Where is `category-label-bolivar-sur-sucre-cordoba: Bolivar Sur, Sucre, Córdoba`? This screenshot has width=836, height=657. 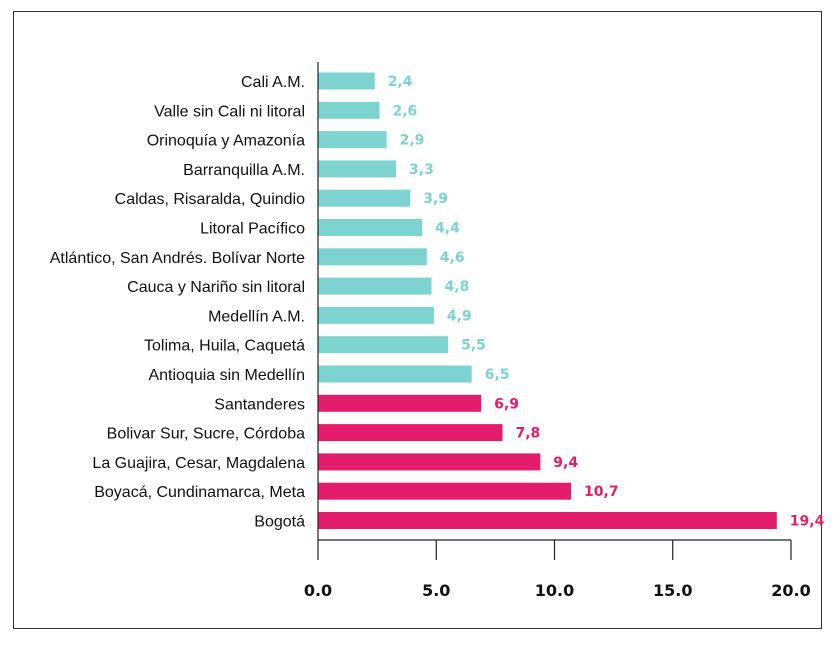 category-label-bolivar-sur-sucre-cordoba: Bolivar Sur, Sucre, Córdoba is located at coordinates (206, 434).